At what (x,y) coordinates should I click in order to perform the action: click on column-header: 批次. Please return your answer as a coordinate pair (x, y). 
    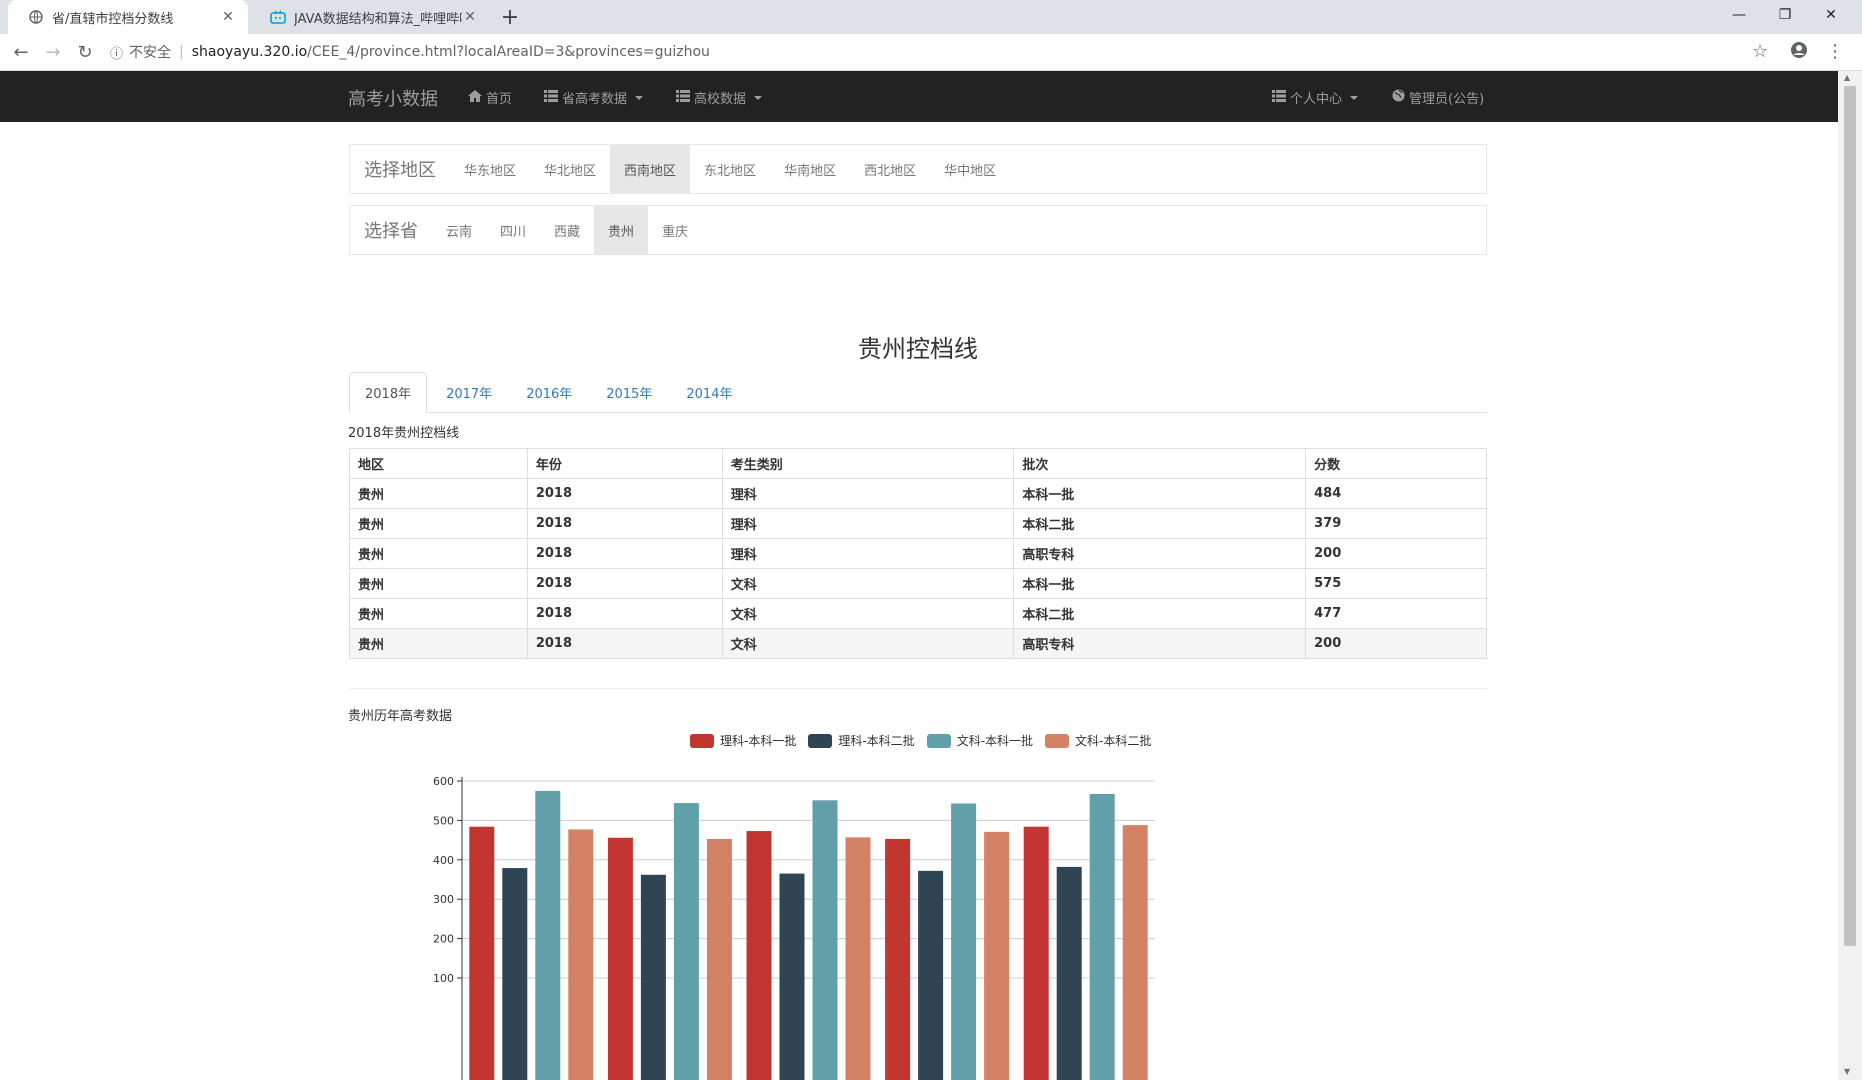
    Looking at the image, I should click on (1160, 463).